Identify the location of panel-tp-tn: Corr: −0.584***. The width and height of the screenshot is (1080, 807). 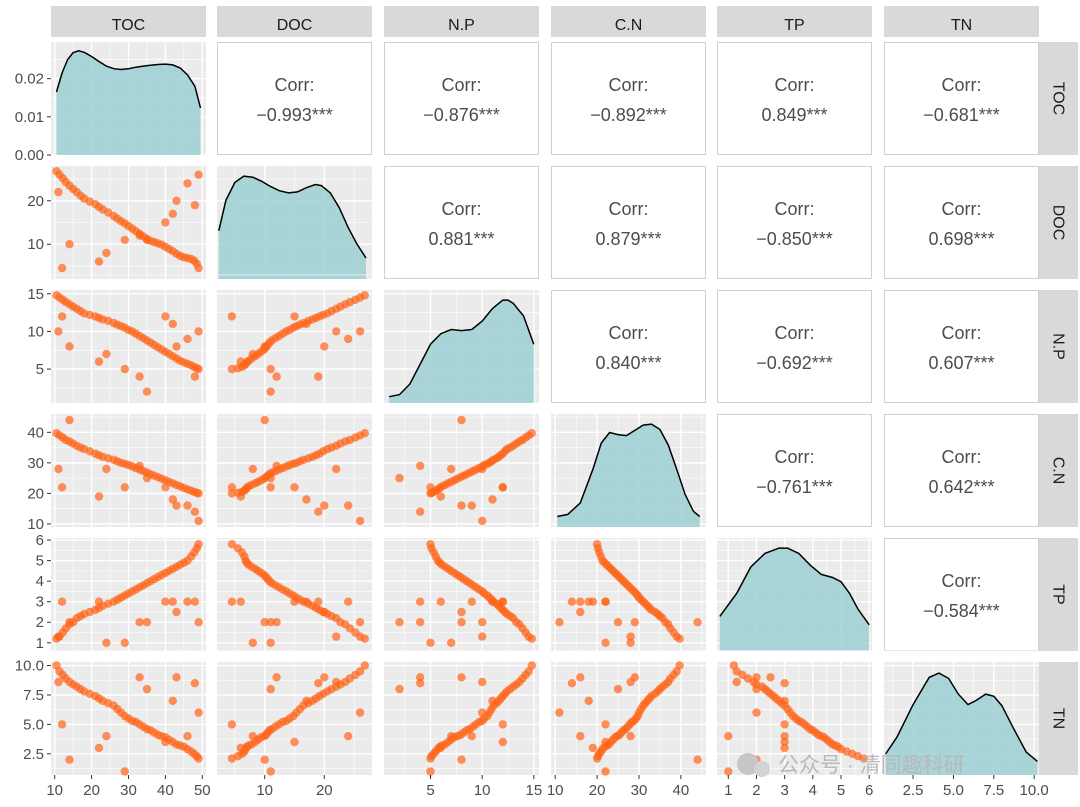
(961, 594).